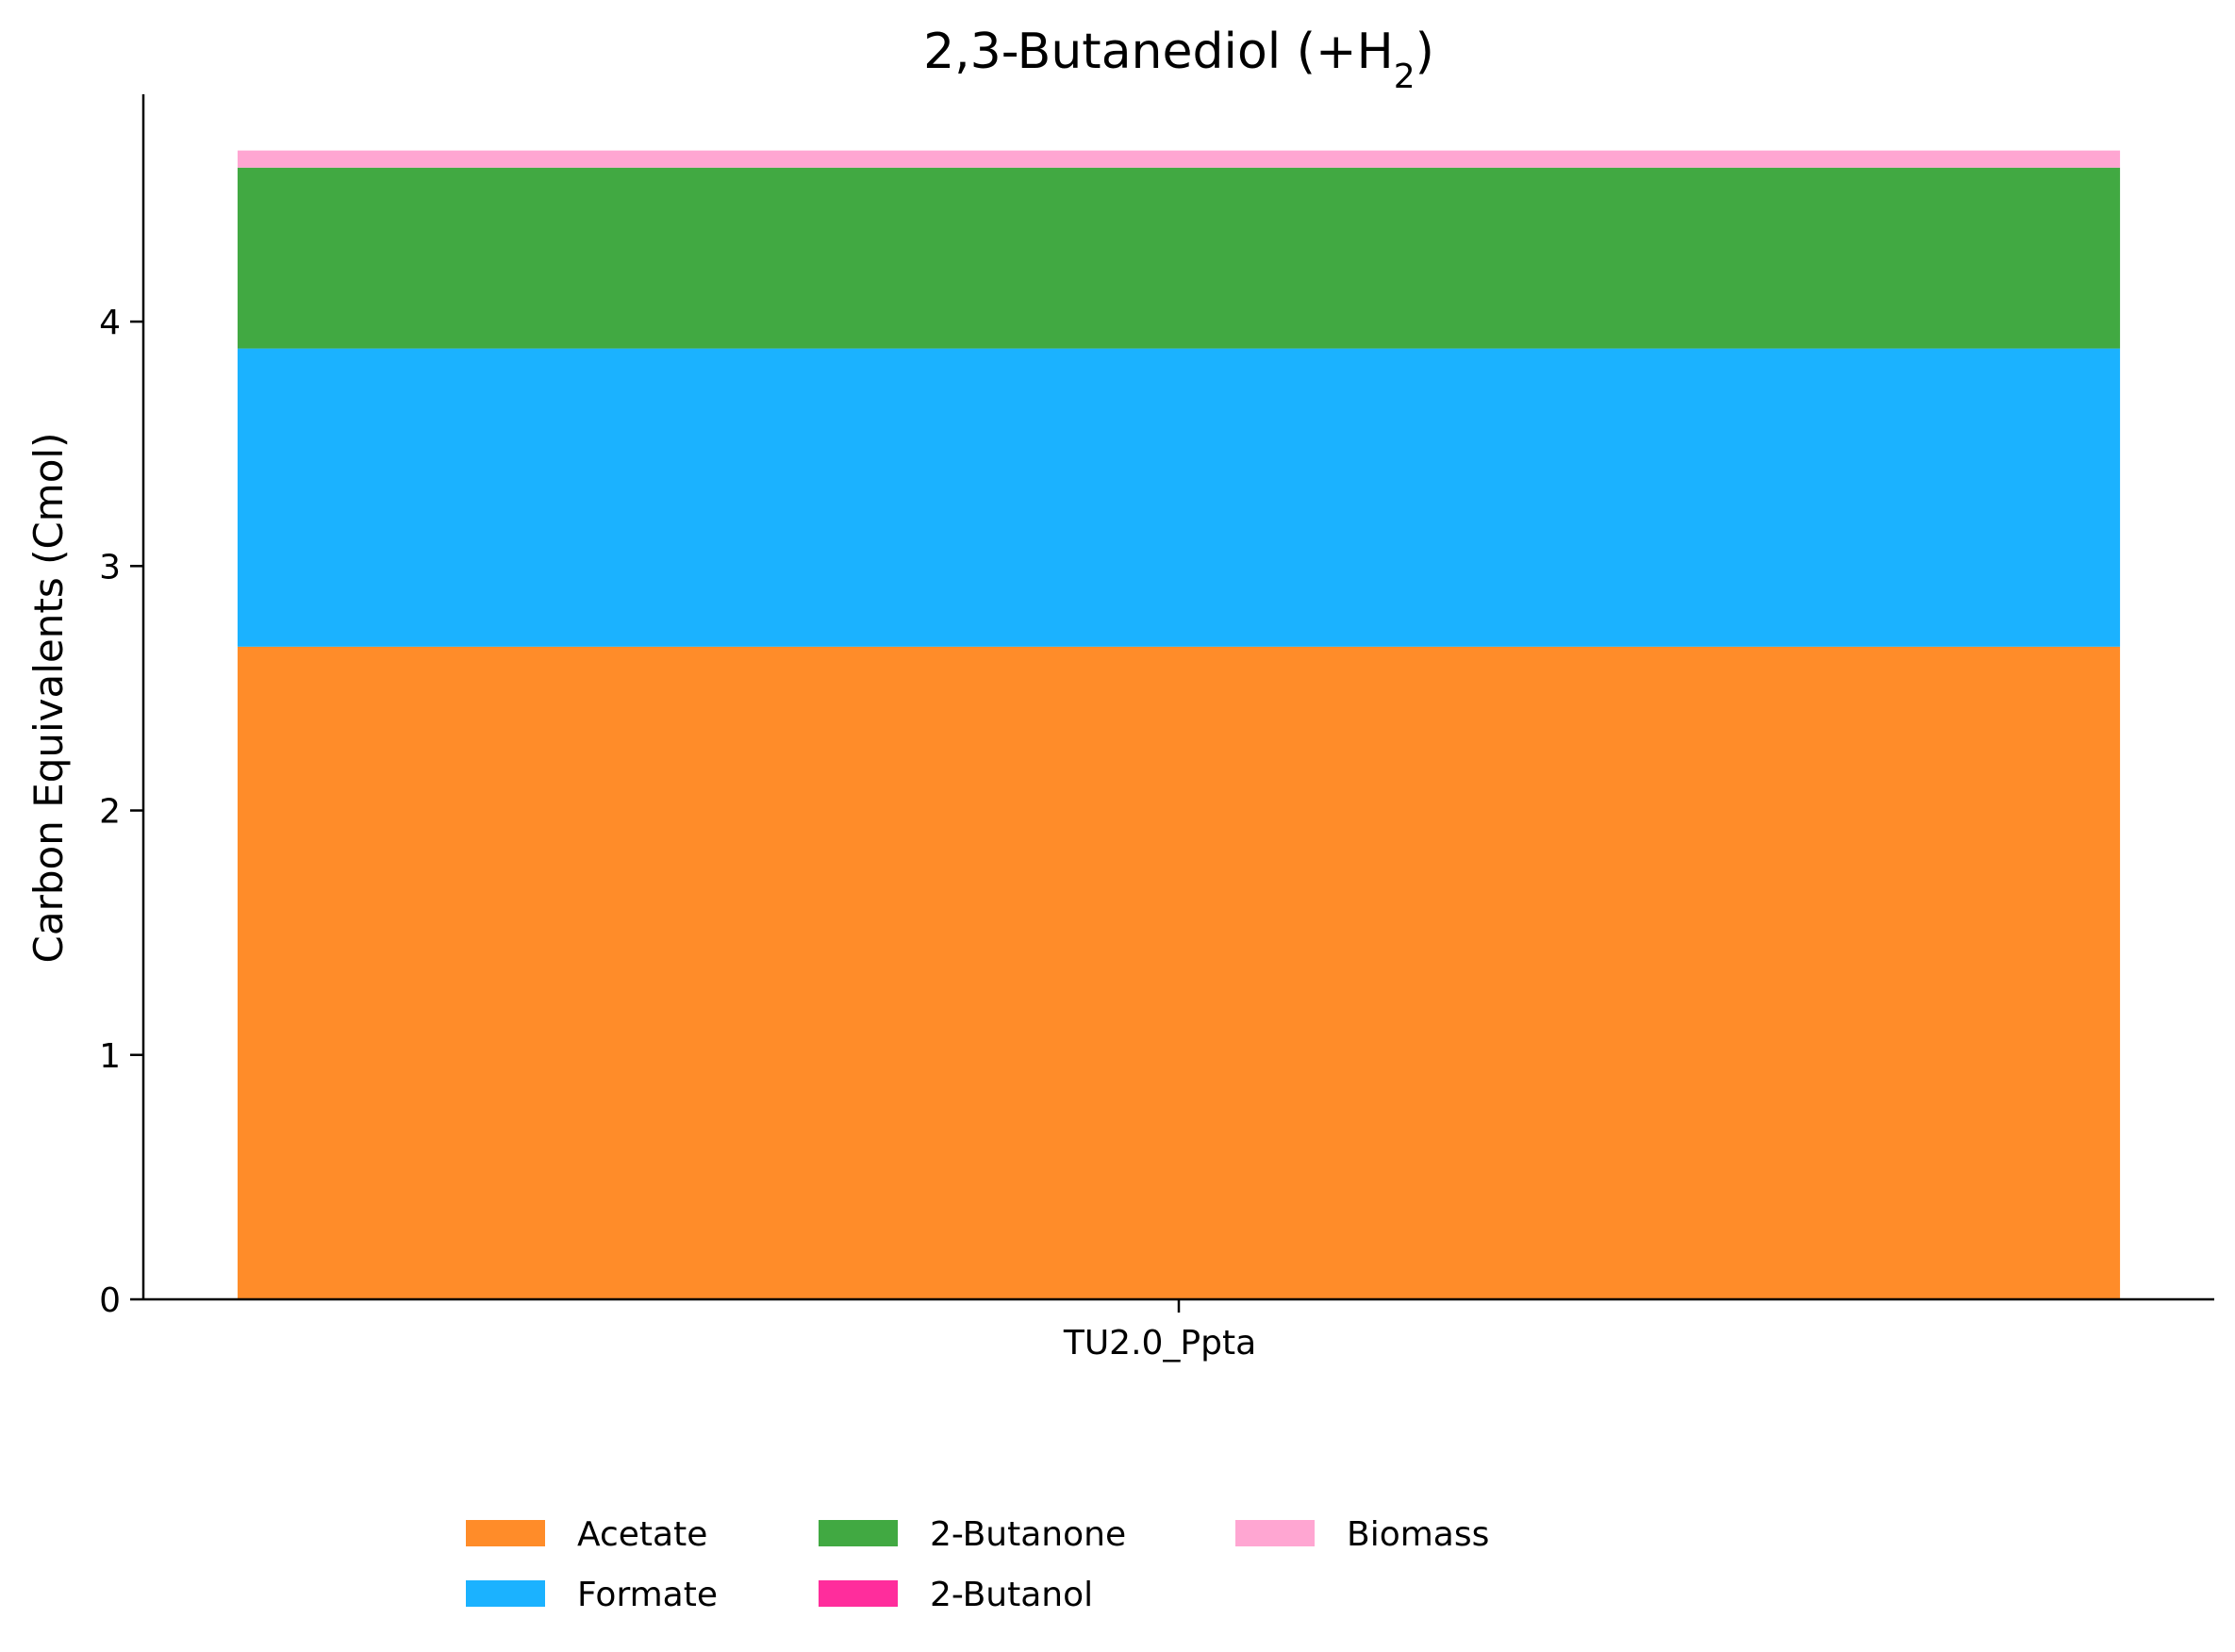  Describe the element at coordinates (110, 567) in the screenshot. I see `y-tick-label: 3` at that location.